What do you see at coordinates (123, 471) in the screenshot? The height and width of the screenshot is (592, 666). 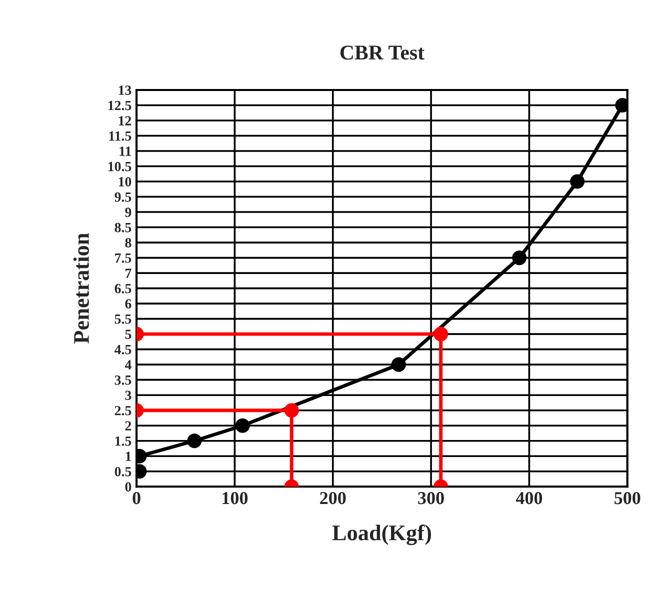 I see `y-tick-label: 0.5` at bounding box center [123, 471].